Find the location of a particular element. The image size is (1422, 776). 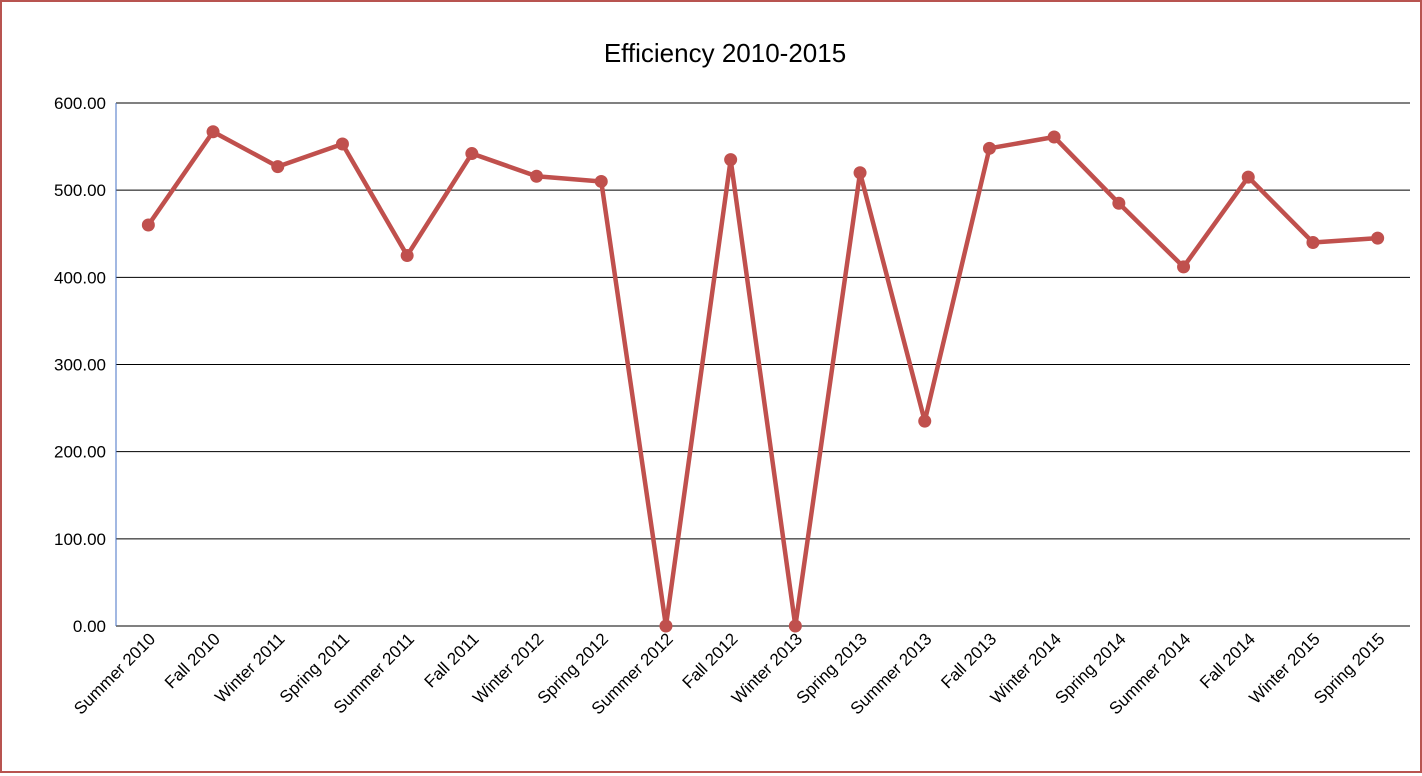

x-tick-label: Fall 2011 is located at coordinates (452, 660).